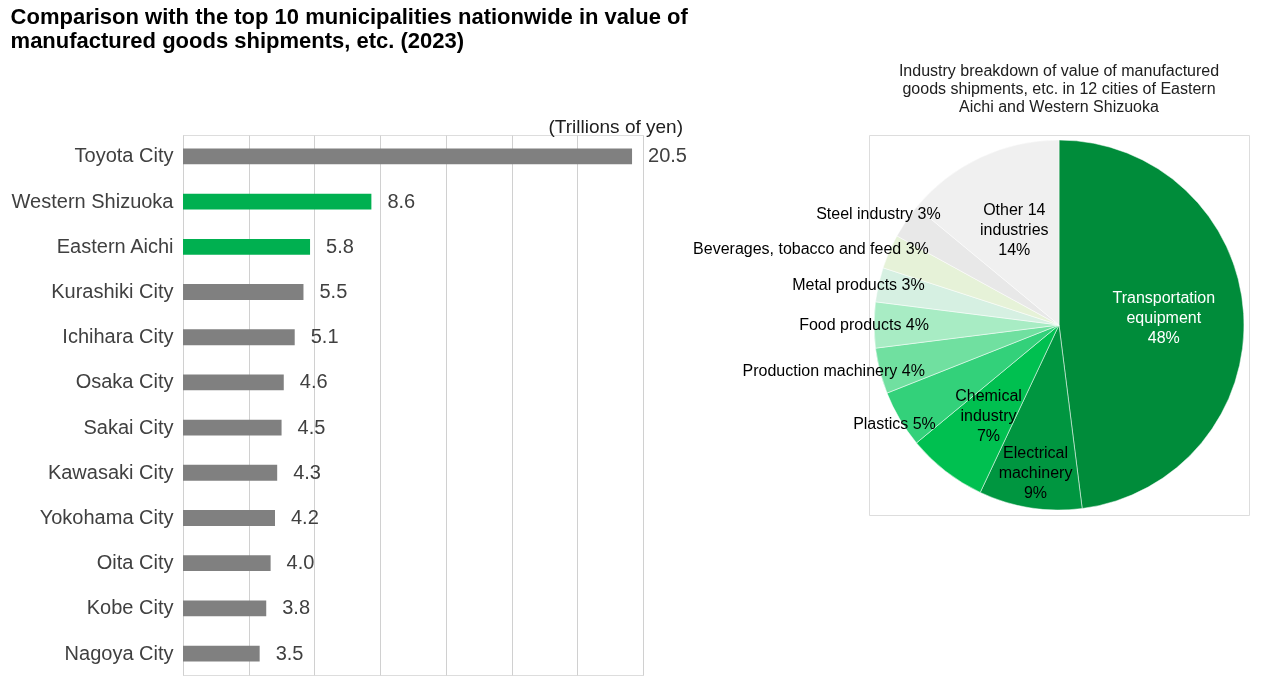  What do you see at coordinates (1059, 88) in the screenshot?
I see `chart-title: Industry breakdown of value of manufactured goods shipments, etc. in 12 cities of Eastern Aichi and Western Shizuoka` at bounding box center [1059, 88].